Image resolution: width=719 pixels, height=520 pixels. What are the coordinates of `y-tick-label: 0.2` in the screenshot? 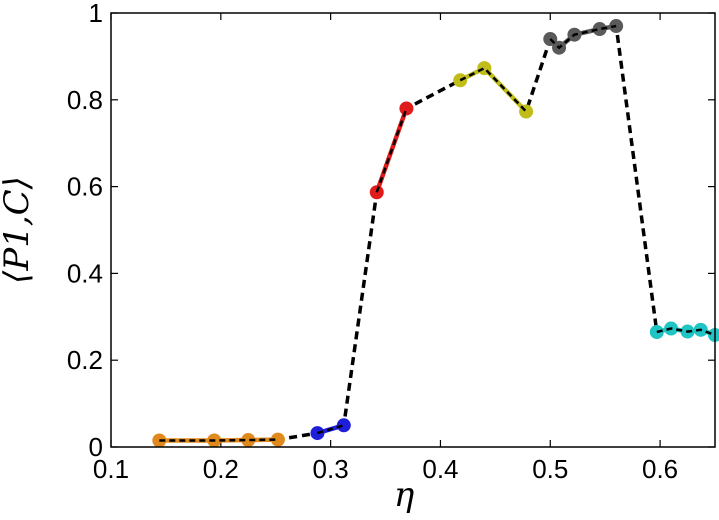 It's located at (85, 360).